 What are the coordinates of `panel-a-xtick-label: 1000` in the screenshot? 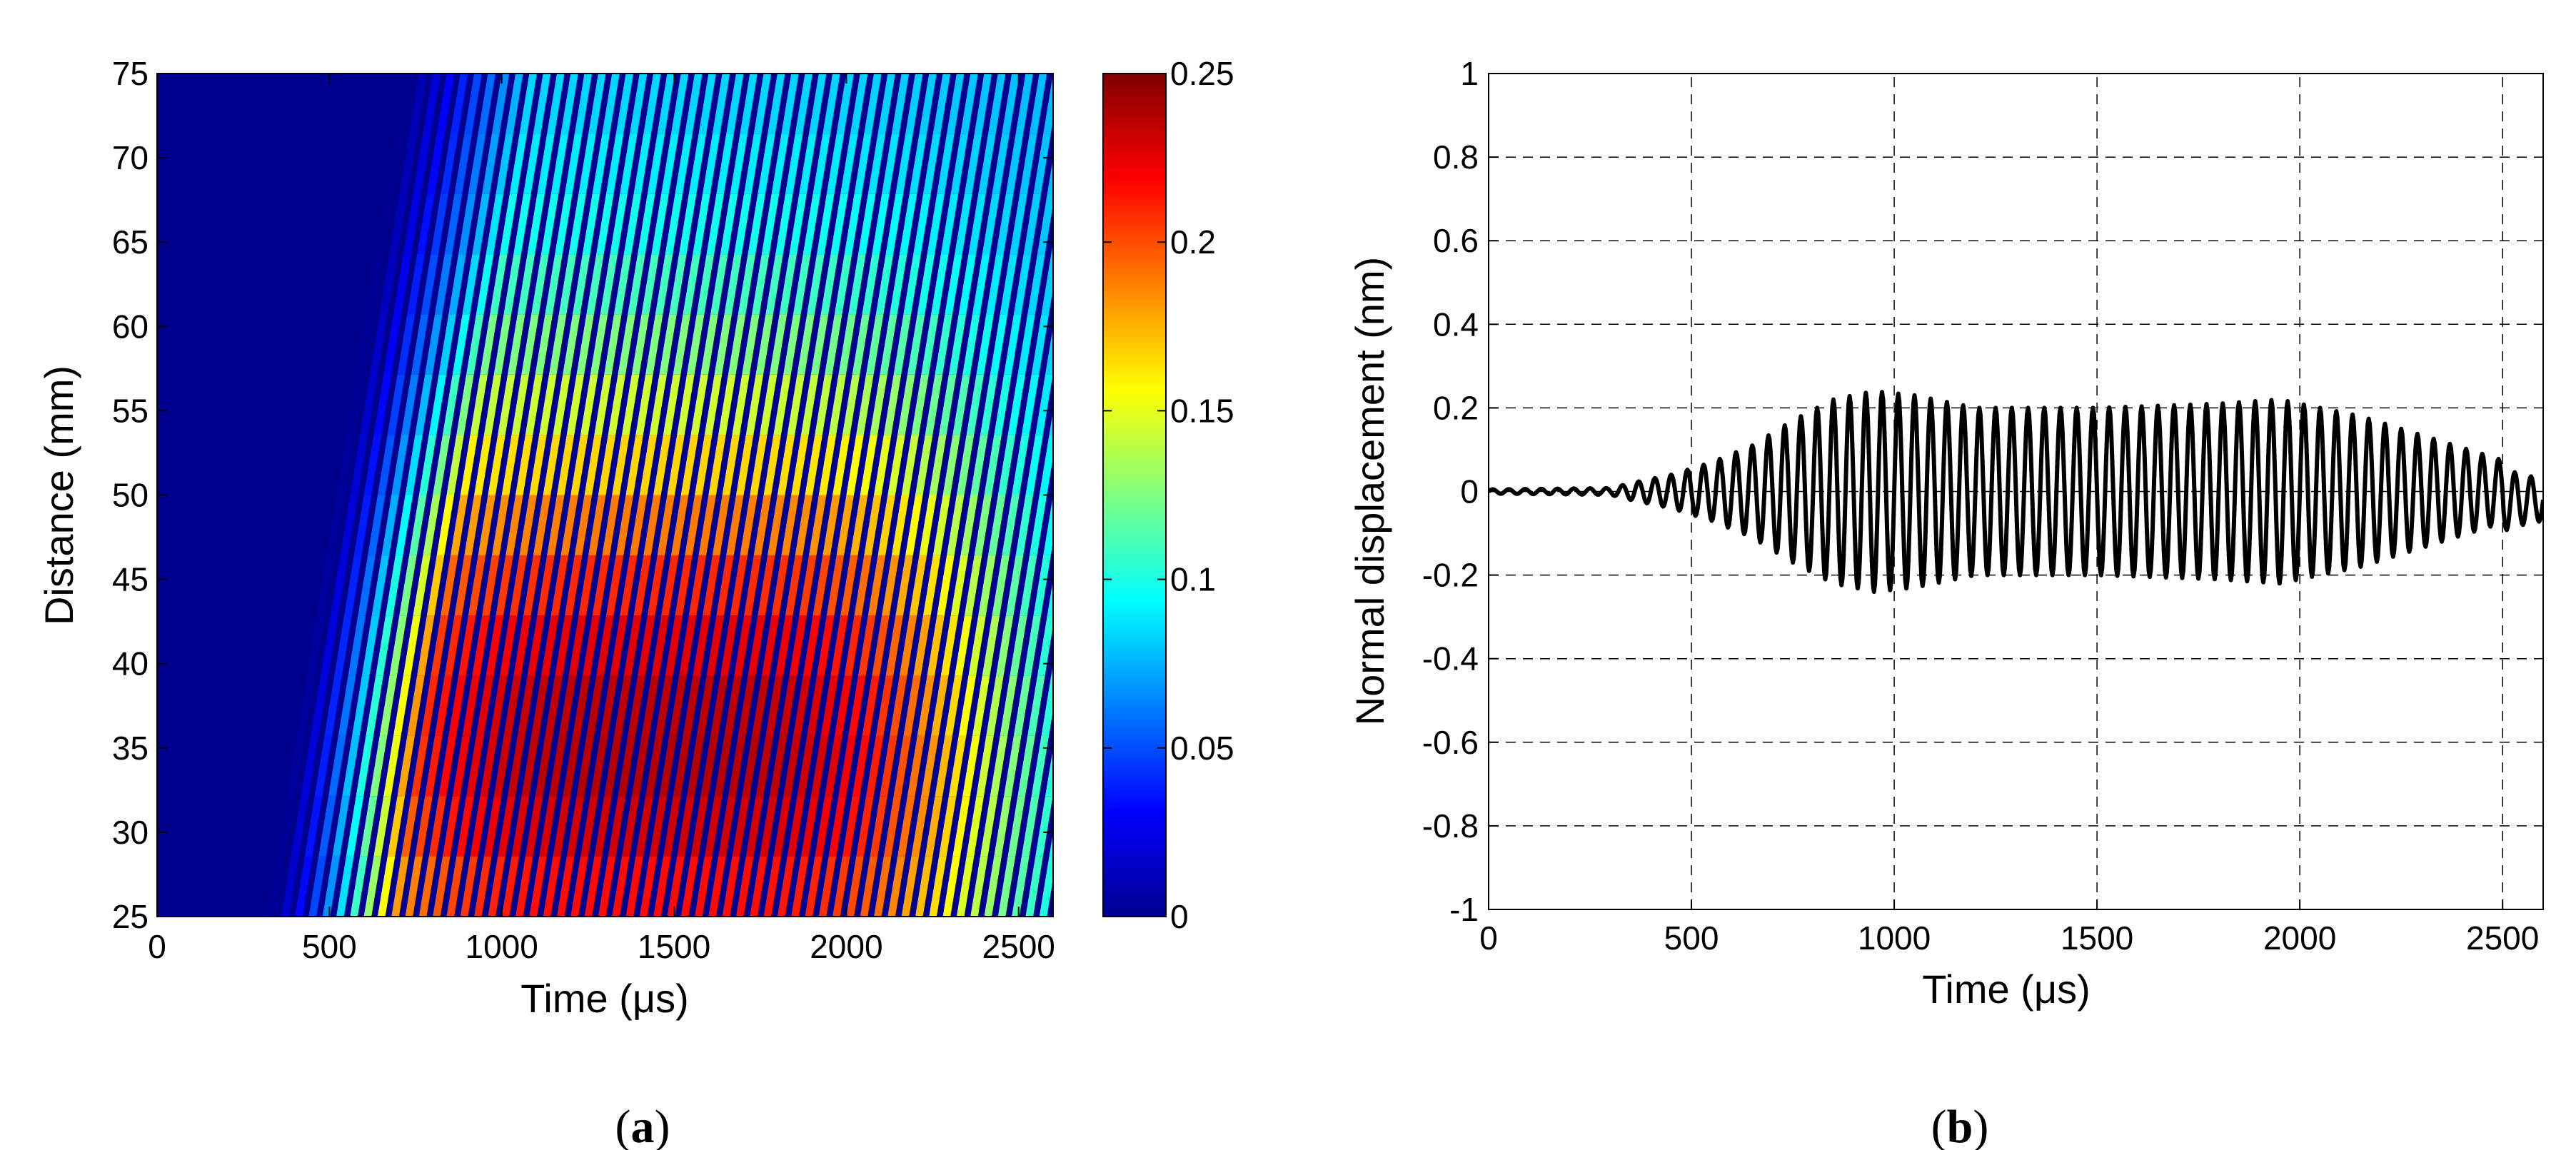 It's located at (502, 946).